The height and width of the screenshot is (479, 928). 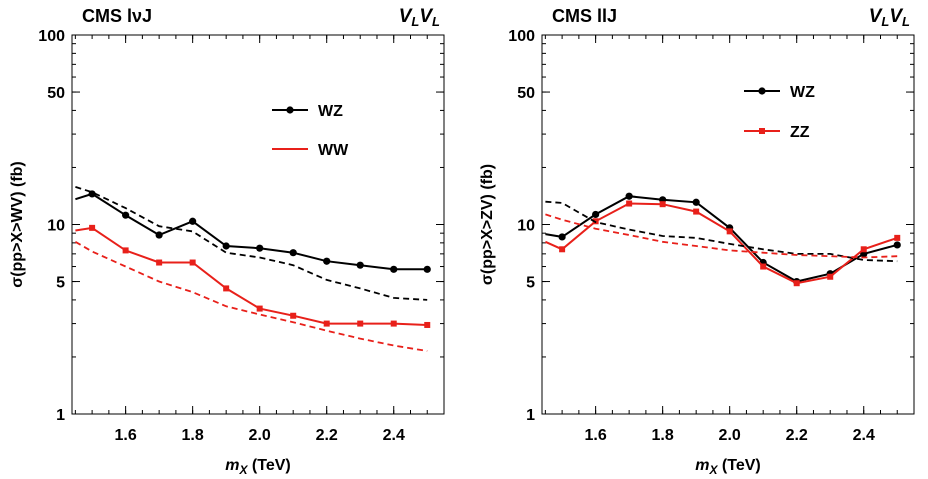 I want to click on y-axis-label: σ(pp>X>WV) (fb), so click(x=17, y=224).